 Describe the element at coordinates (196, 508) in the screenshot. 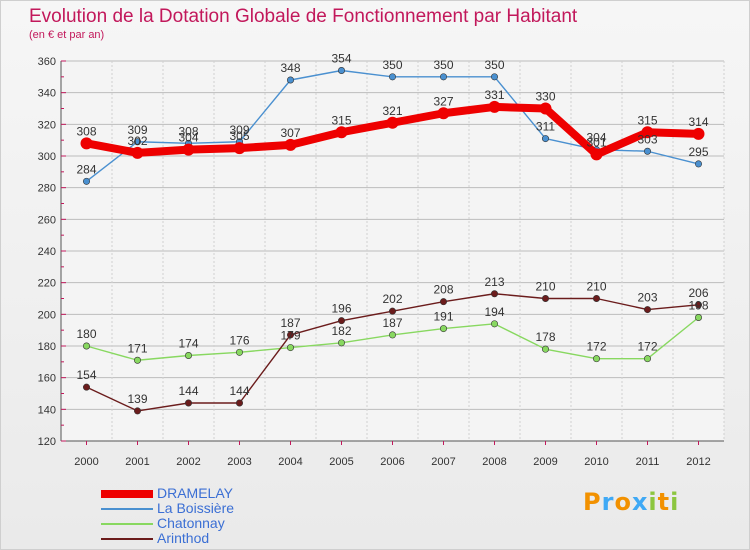

I see `legend-label: La Boissière` at that location.